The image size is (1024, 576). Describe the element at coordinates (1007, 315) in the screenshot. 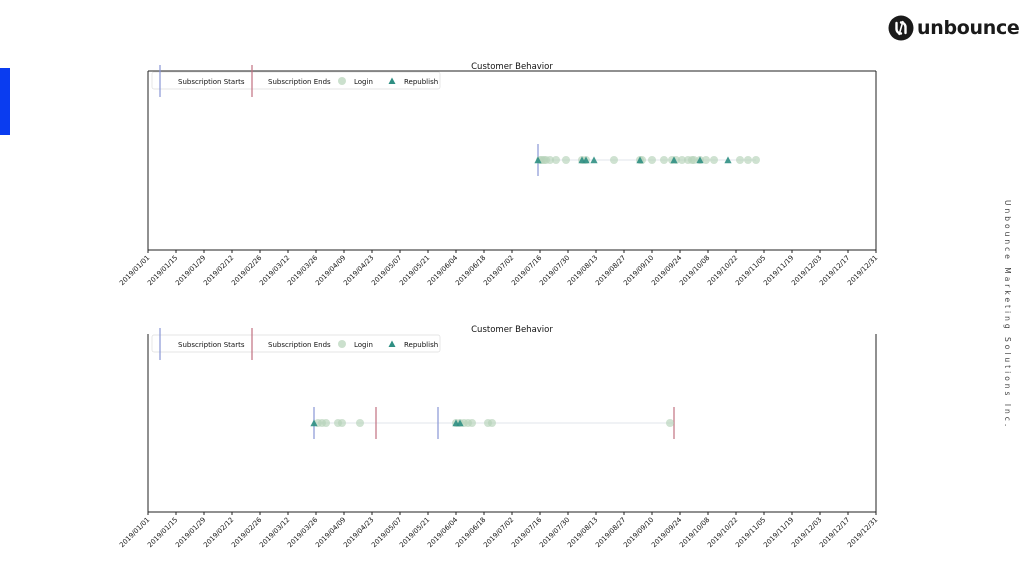

I see `company-side-text: Unbounce Marketing Solutions Inc.` at that location.